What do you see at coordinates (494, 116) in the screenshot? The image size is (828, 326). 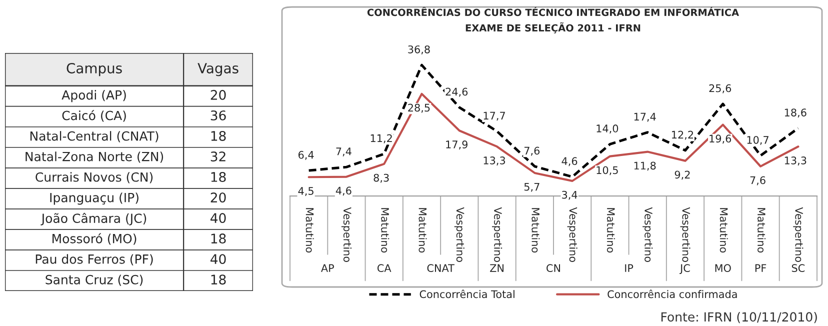 I see `data-label: 17,7` at bounding box center [494, 116].